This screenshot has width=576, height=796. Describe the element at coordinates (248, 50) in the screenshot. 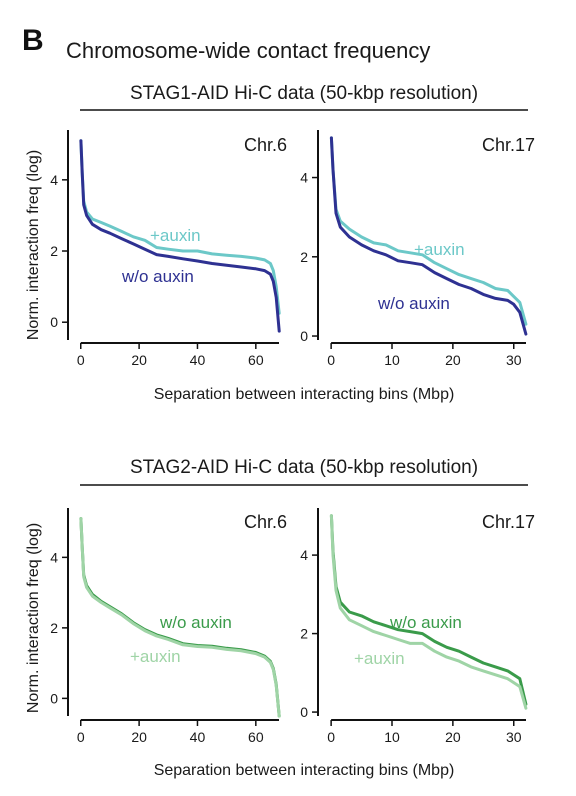

I see `figure-title: Chromosome-wide contact frequency` at that location.